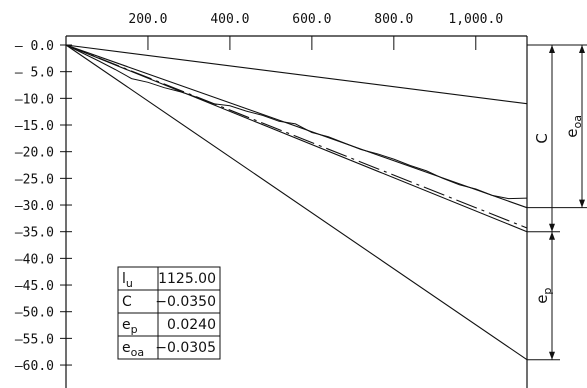 This screenshot has width=587, height=388. I want to click on dim-ep-arrow-bottom, so click(552, 355).